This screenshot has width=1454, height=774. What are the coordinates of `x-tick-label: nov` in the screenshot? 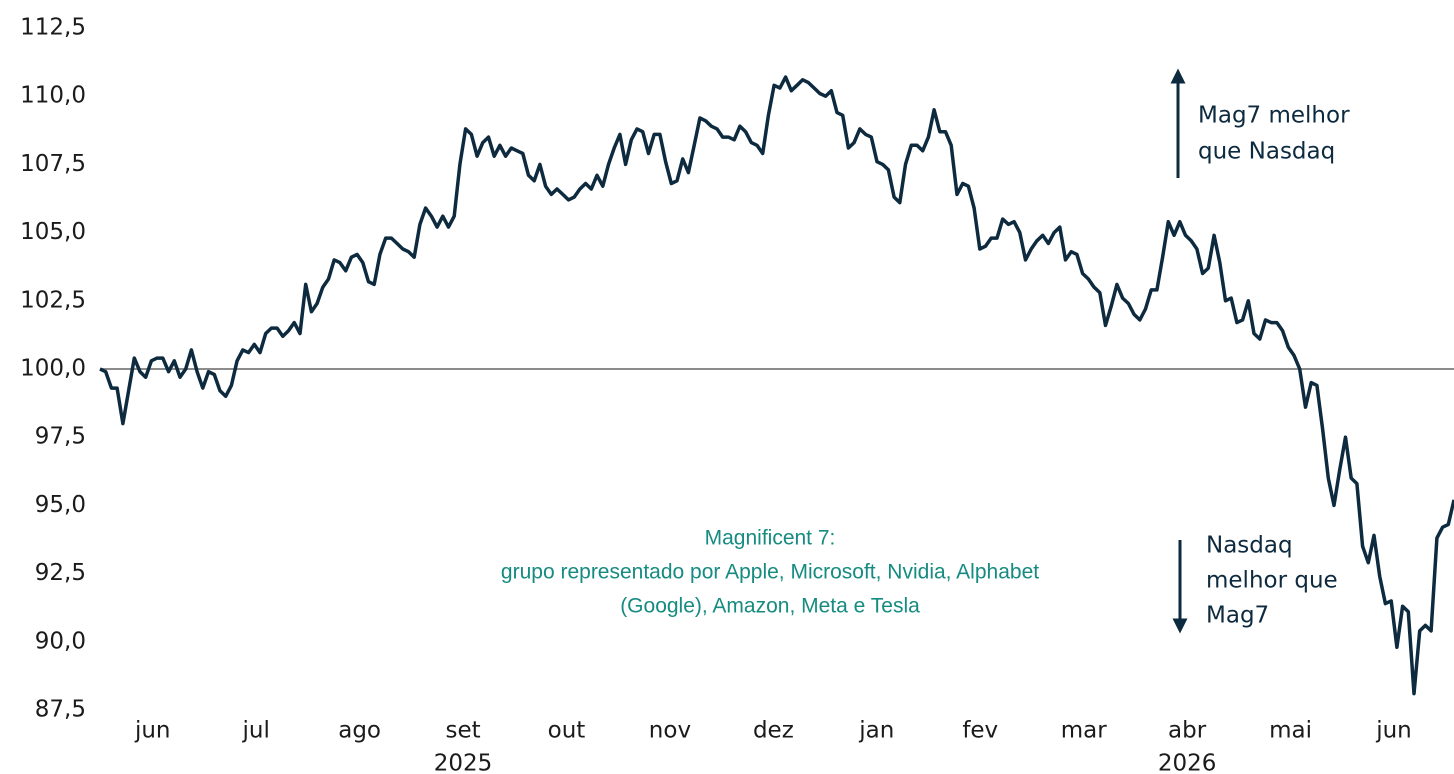 It's located at (670, 731).